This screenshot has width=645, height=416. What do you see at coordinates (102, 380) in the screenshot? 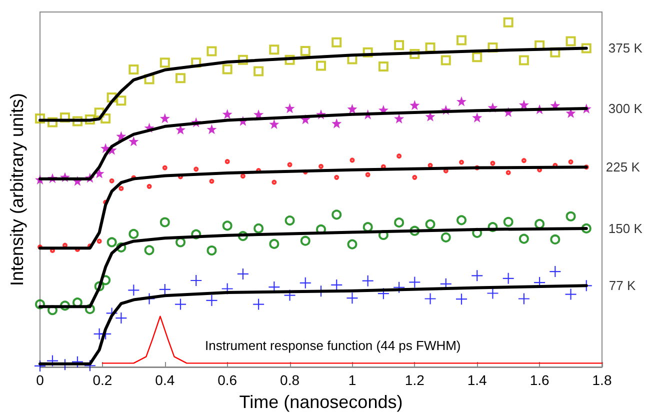
I see `x-tick-label: 0.2` at bounding box center [102, 380].